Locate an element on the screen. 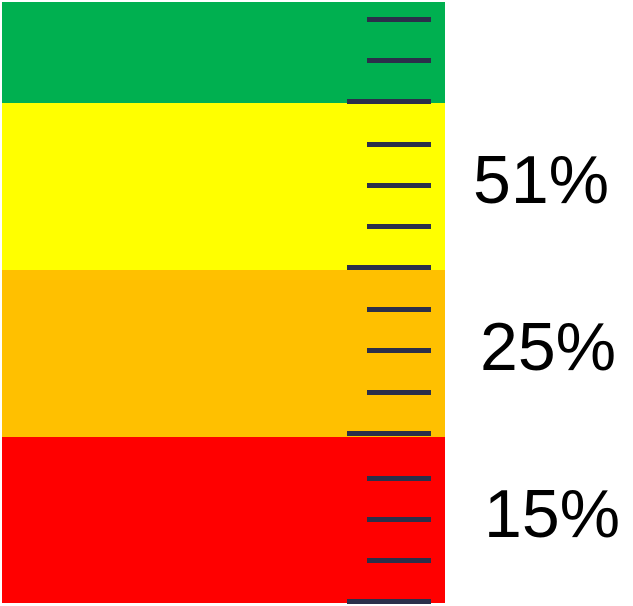 The image size is (633, 606). yellow-band-percent: 51% is located at coordinates (541, 180).